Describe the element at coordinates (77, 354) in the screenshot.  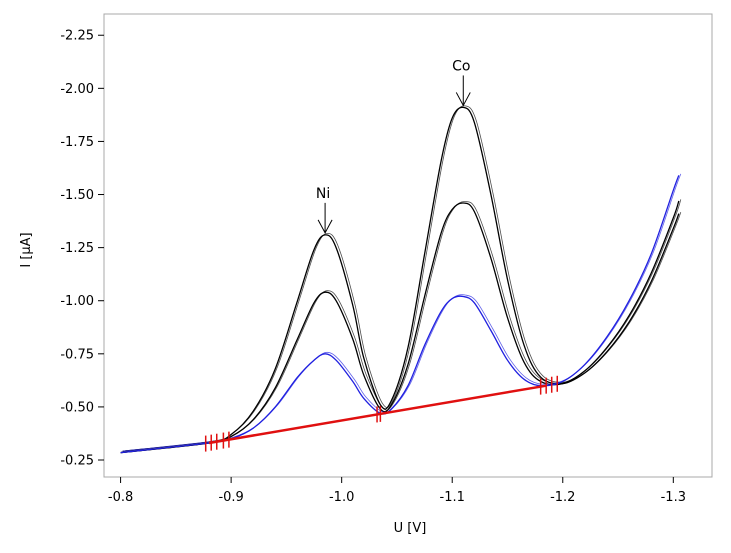
I see `y-tick-label: -0.75` at that location.